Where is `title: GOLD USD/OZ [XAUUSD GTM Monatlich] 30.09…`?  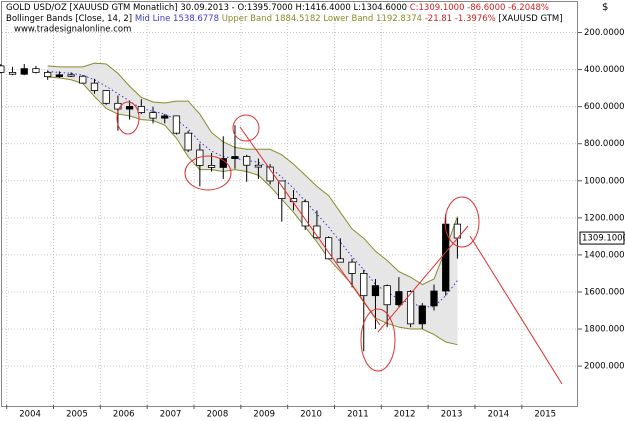 title: GOLD USD/OZ [XAUUSD GTM Monatlich] 30.09… is located at coordinates (206, 8).